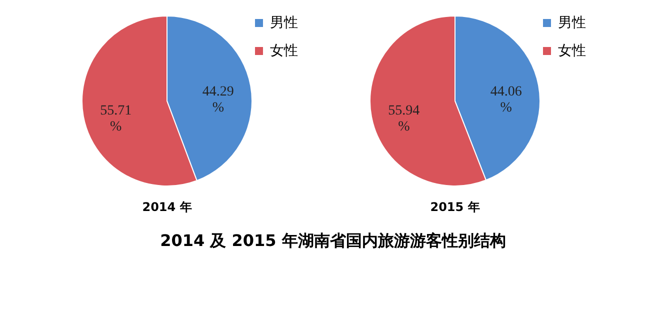  Describe the element at coordinates (167, 207) in the screenshot. I see `text: 2014 年` at that location.